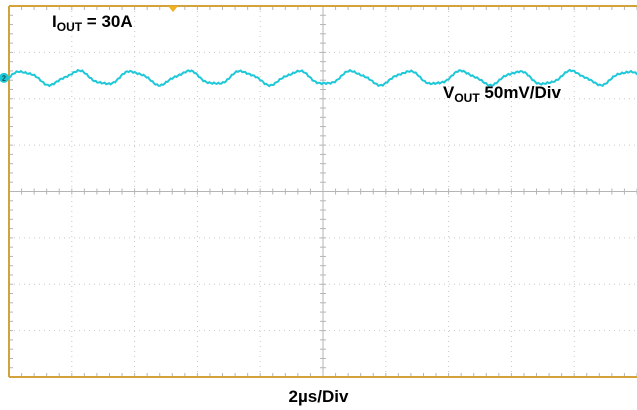 This screenshot has width=637, height=410. Describe the element at coordinates (322, 78) in the screenshot. I see `vout-trace` at that location.